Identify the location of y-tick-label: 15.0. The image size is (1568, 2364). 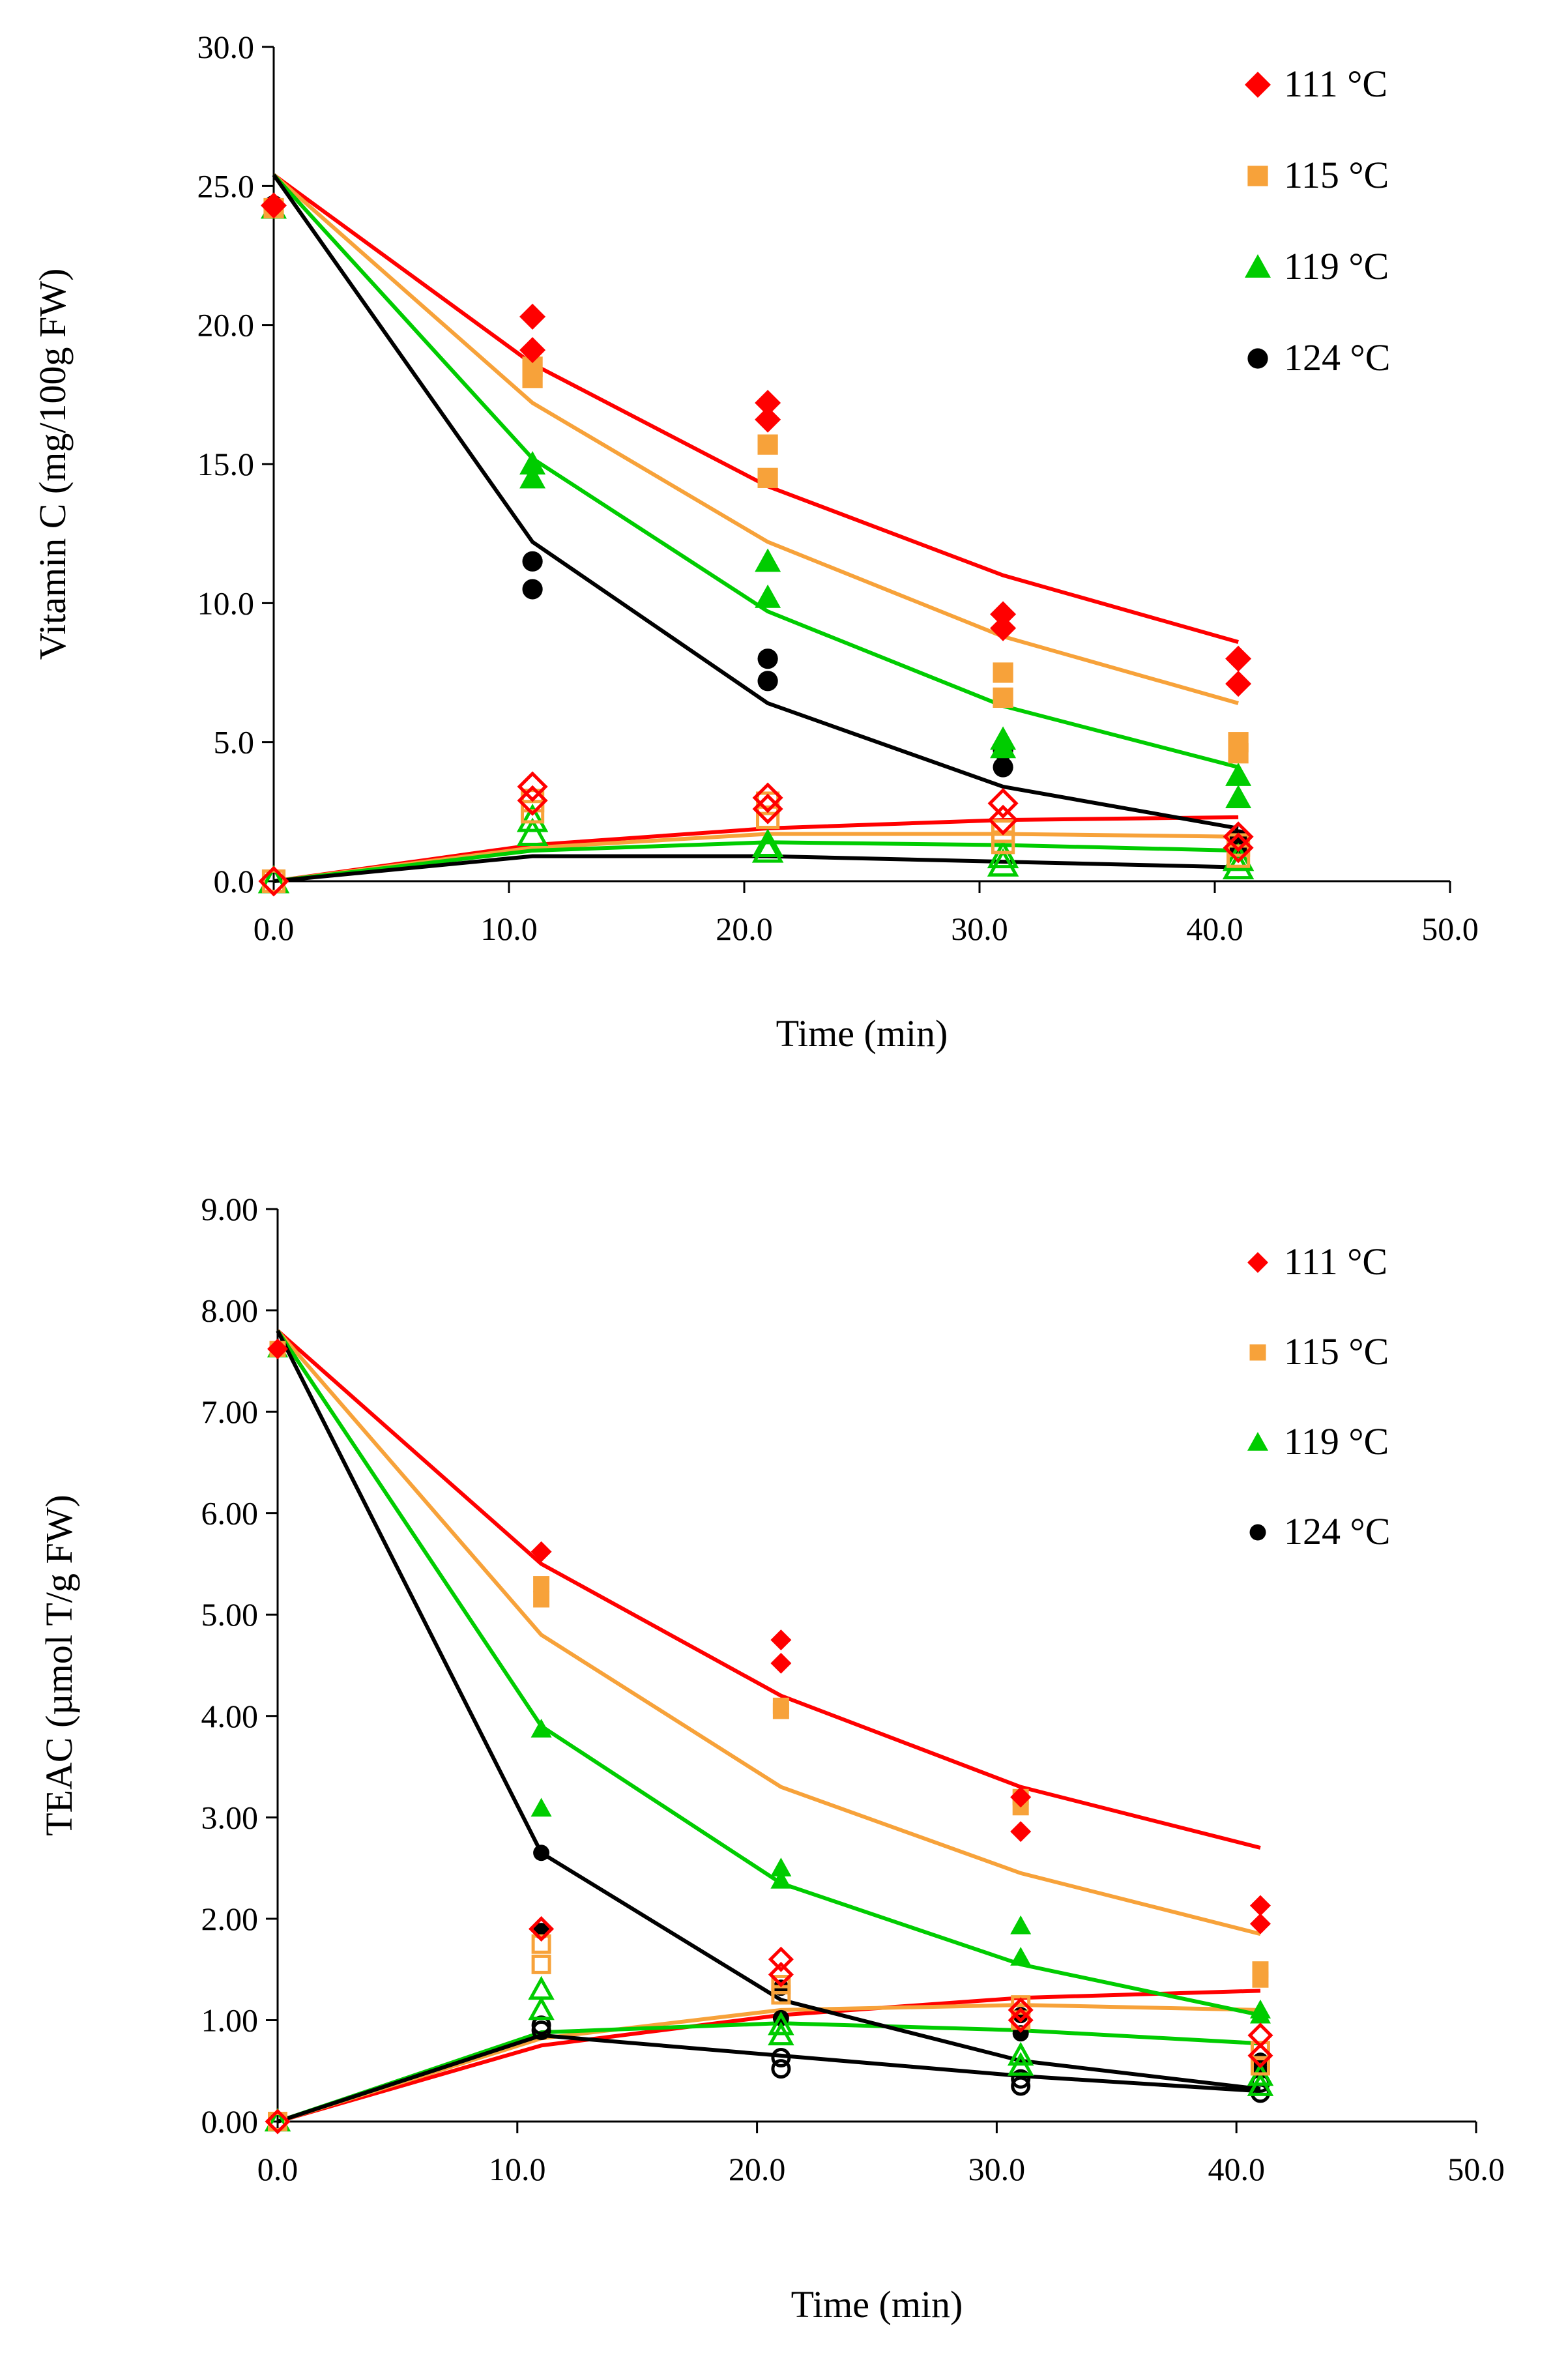
(226, 464).